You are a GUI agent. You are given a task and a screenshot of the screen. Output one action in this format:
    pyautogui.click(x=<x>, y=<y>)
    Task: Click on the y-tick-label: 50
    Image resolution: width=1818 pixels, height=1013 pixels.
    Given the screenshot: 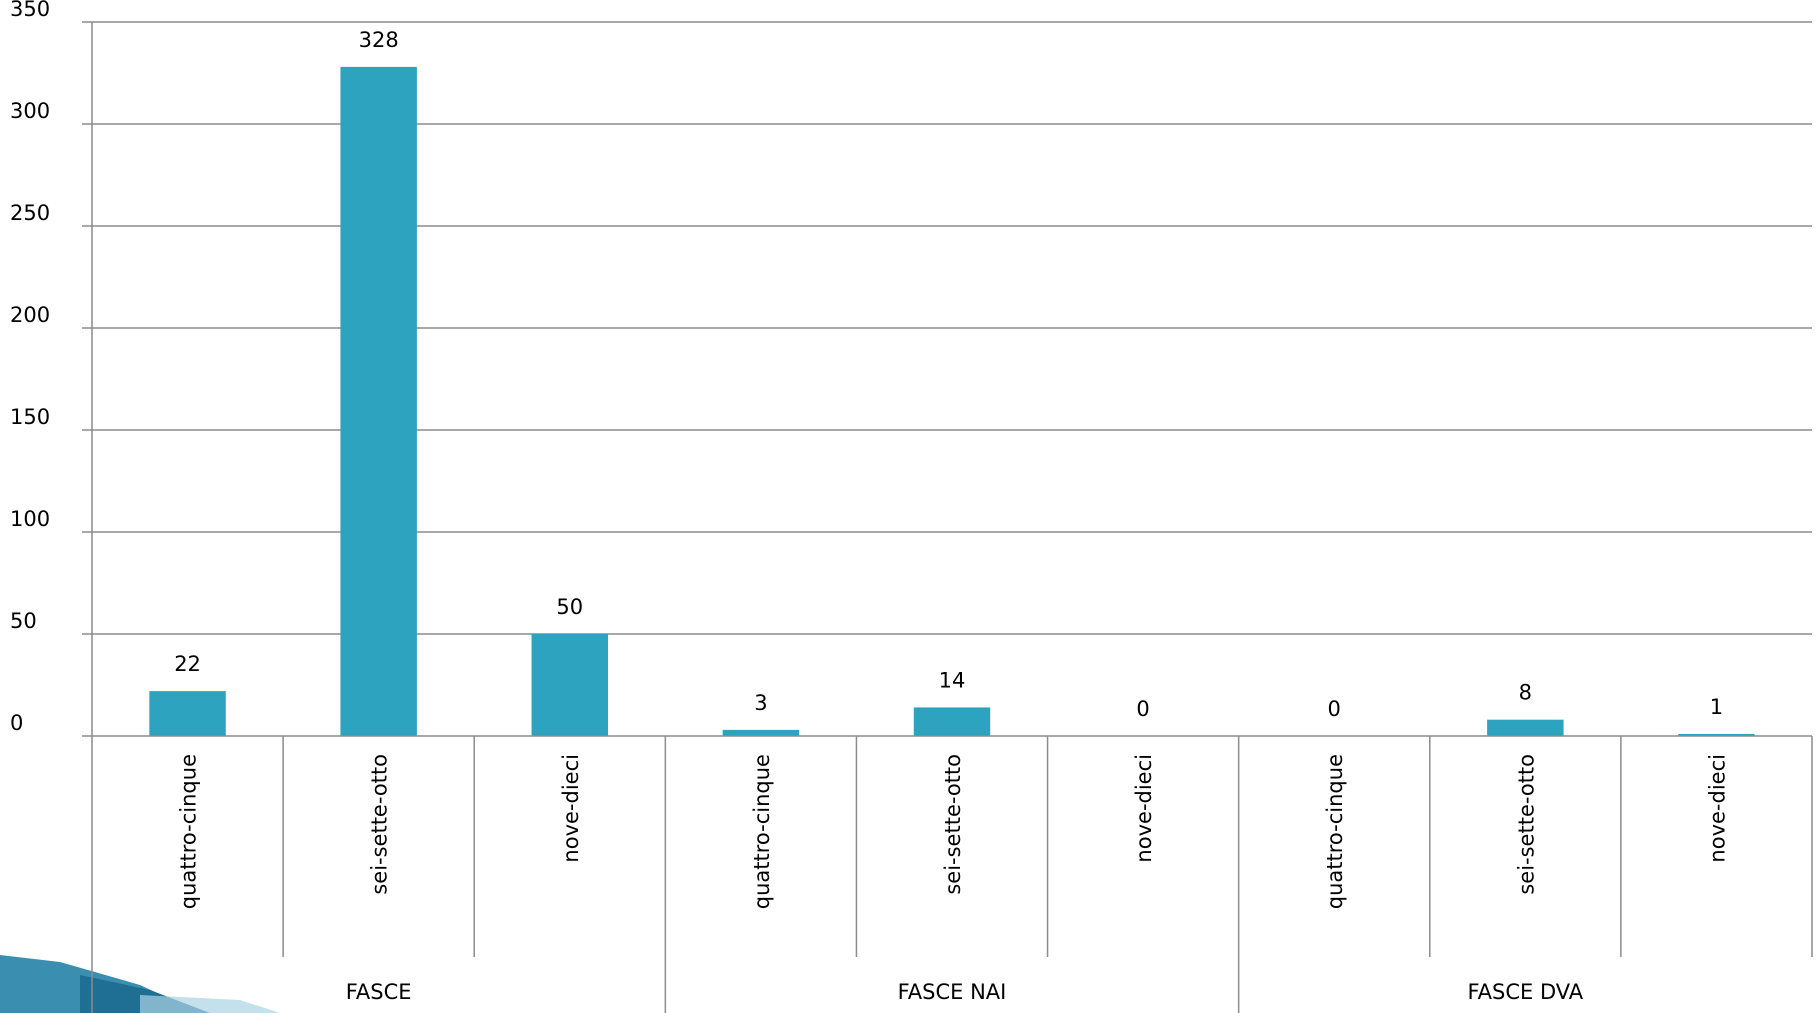 What is the action you would take?
    pyautogui.click(x=23, y=621)
    